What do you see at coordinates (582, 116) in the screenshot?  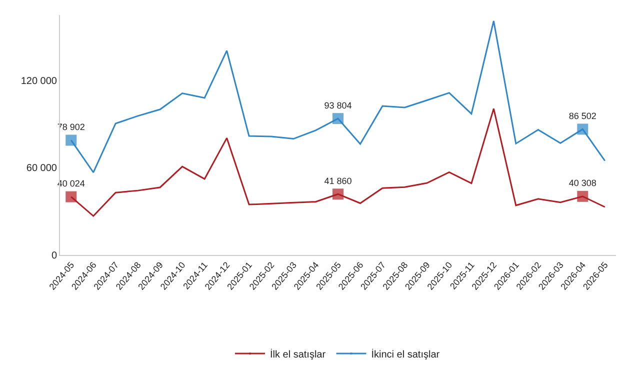 I see `data-label: 86 502` at bounding box center [582, 116].